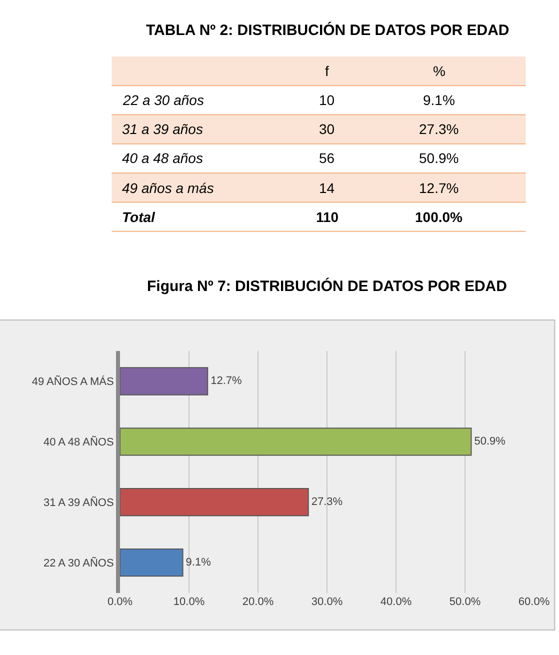 The height and width of the screenshot is (655, 559). What do you see at coordinates (396, 602) in the screenshot?
I see `x-tick-label: 40.0%` at bounding box center [396, 602].